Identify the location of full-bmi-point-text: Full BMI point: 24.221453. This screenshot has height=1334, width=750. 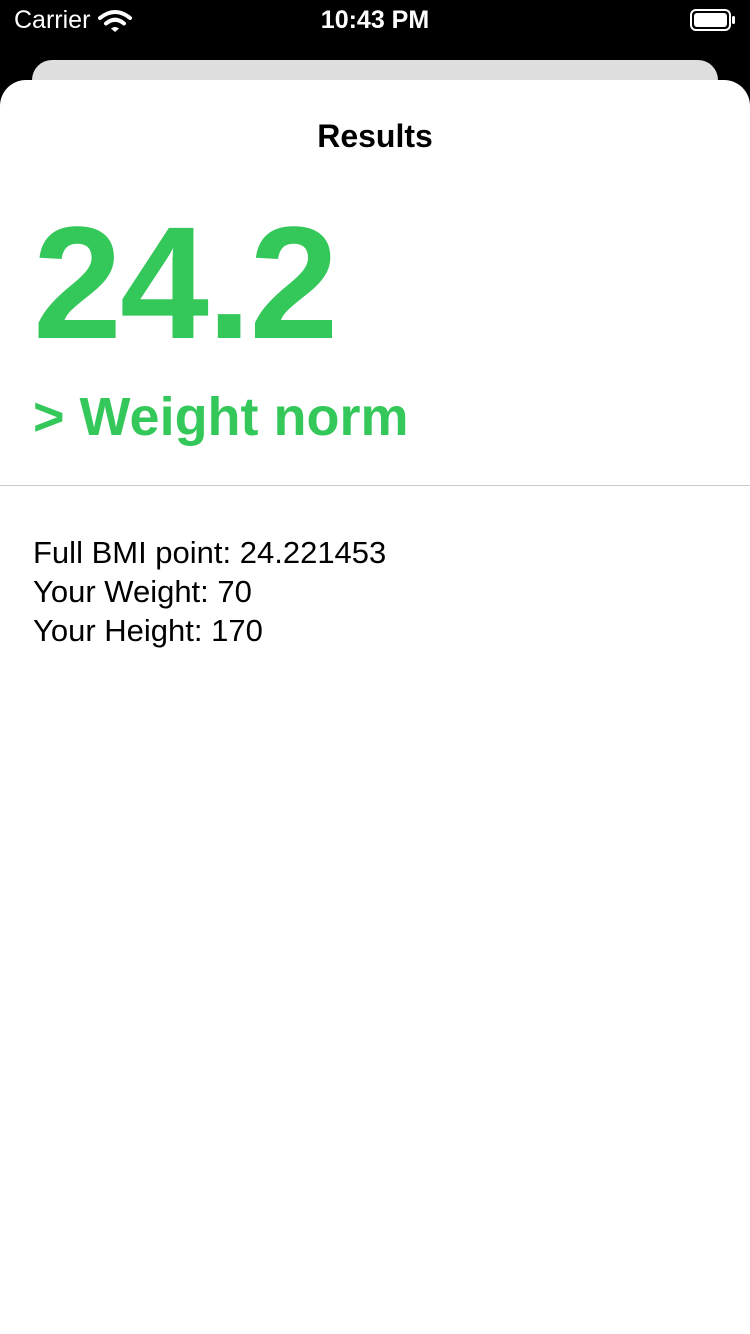
(210, 552).